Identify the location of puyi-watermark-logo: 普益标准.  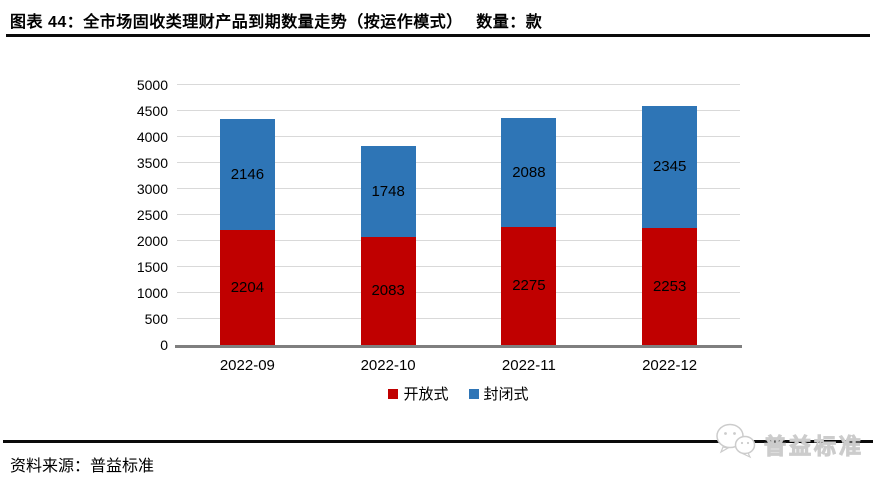
(781, 441).